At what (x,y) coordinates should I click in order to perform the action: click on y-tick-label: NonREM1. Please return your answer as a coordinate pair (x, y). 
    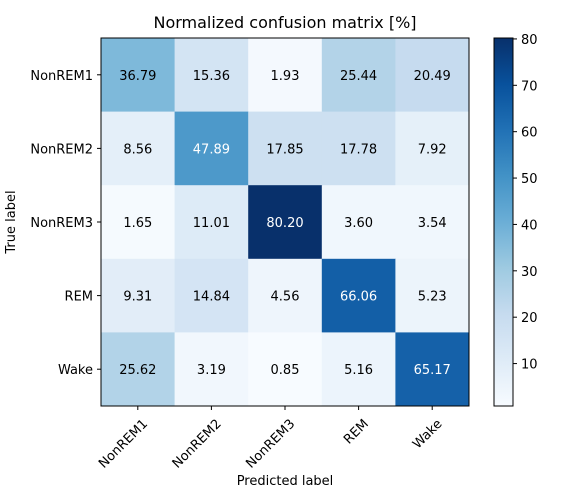
    Looking at the image, I should click on (61, 76).